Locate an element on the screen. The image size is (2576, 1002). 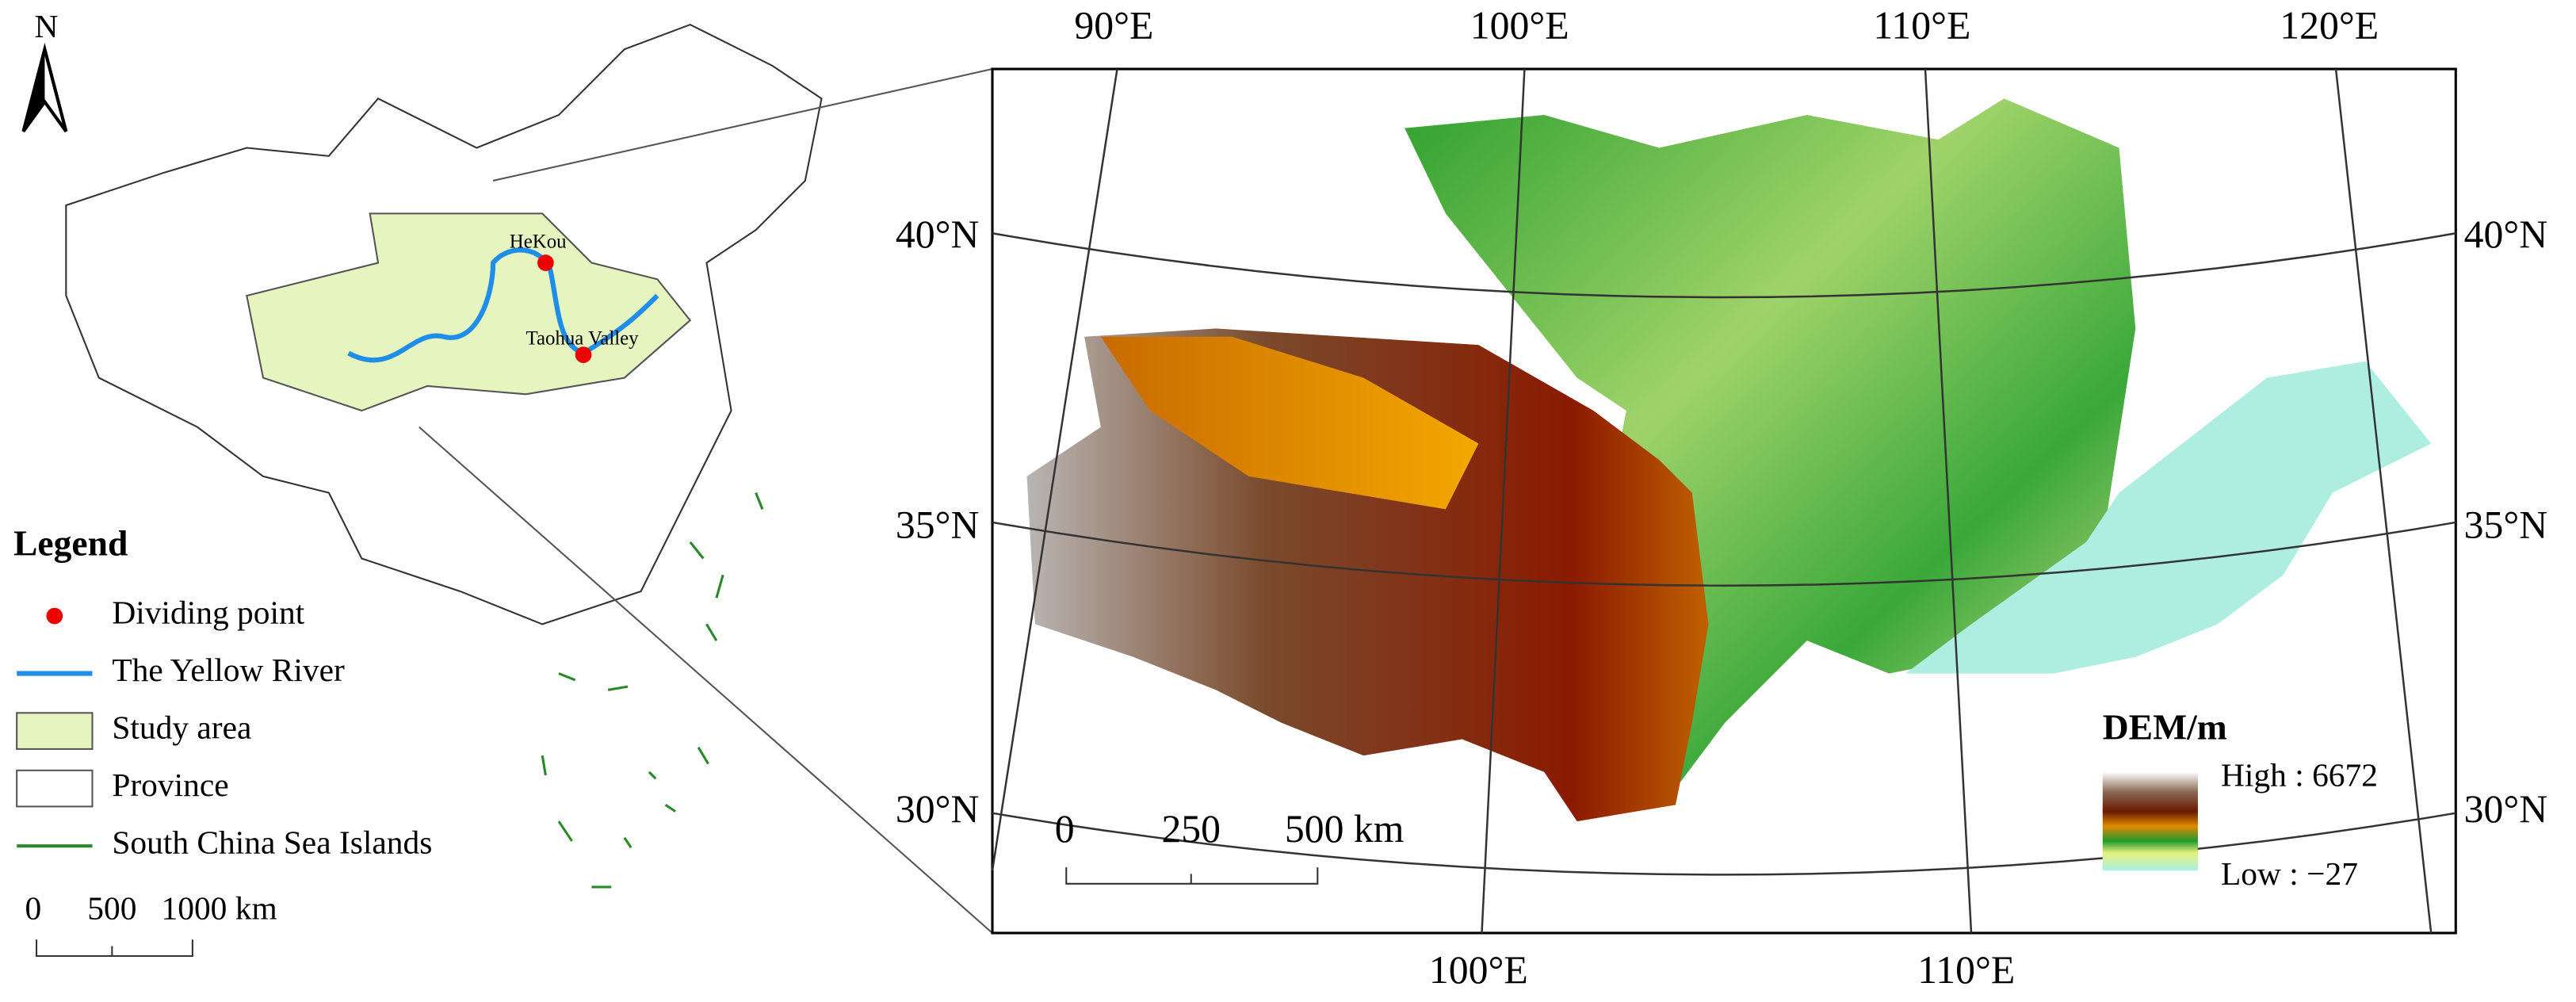
dem-plateau is located at coordinates (1289, 423).